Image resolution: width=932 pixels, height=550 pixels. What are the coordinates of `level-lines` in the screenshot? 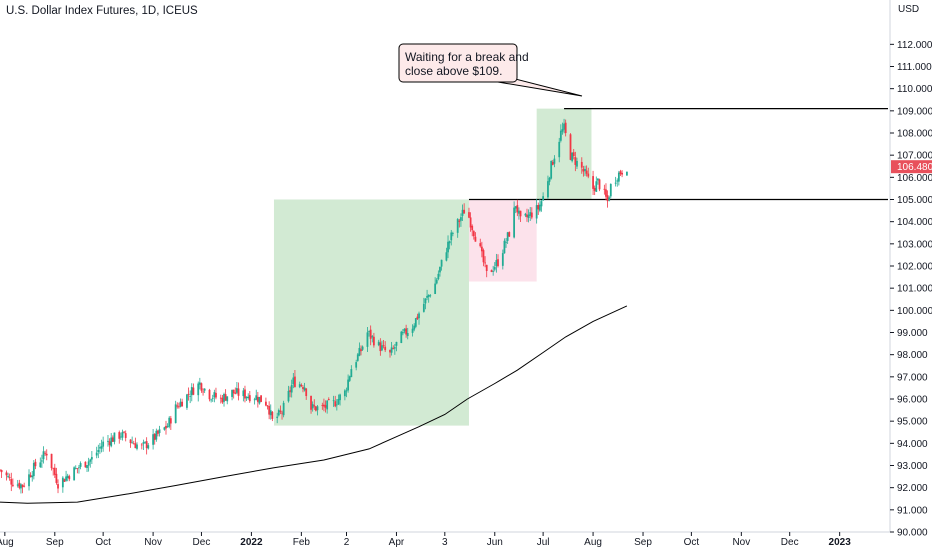 It's located at (678, 154).